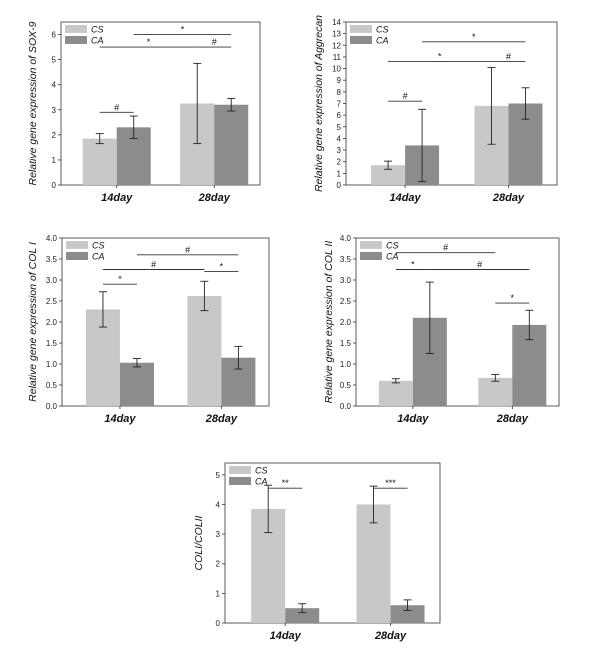  I want to click on y-tick-label: 7, so click(339, 104).